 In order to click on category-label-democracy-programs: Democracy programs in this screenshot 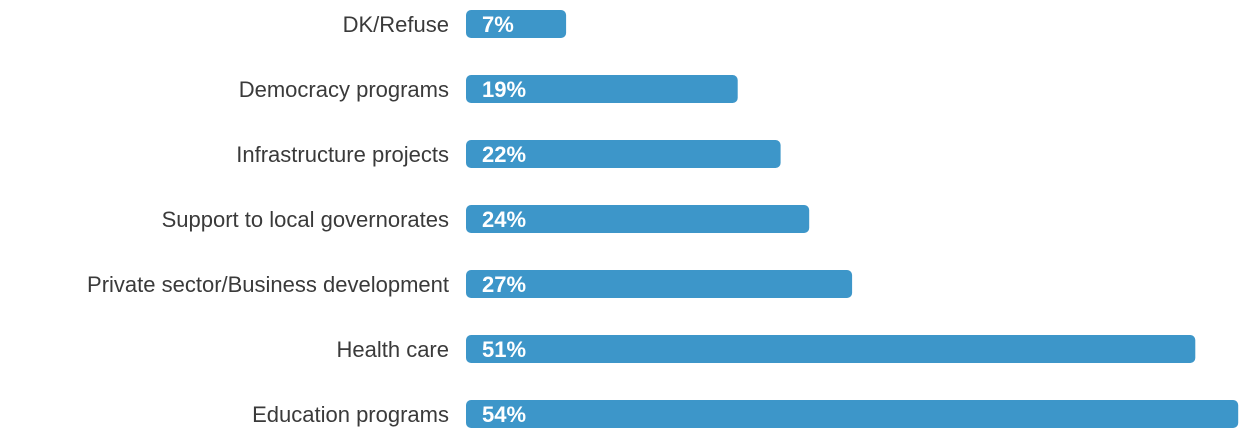, I will do `click(344, 89)`.